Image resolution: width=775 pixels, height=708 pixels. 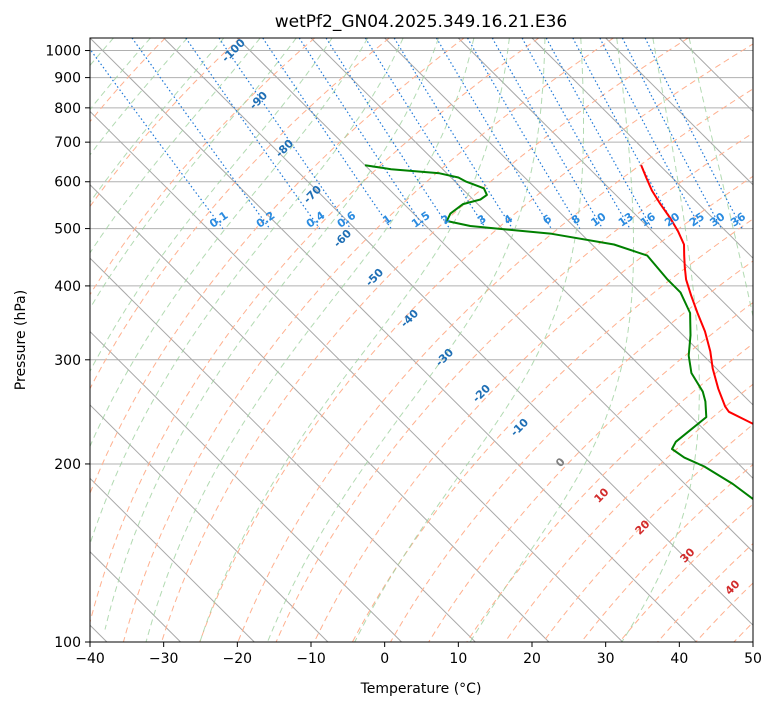 I want to click on y-tick-label: 900, so click(x=67, y=79).